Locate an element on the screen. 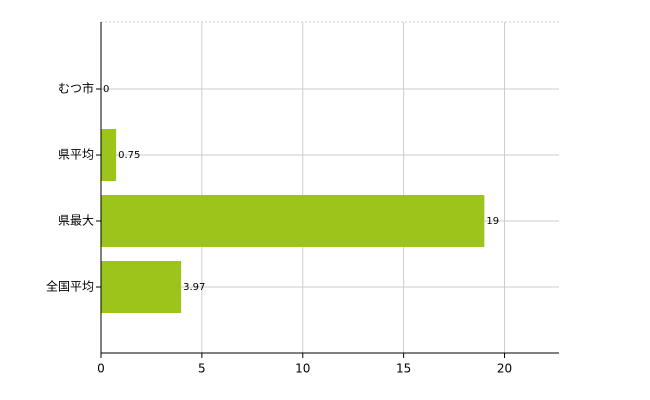  y-tick-label: 県平均 is located at coordinates (76, 155).